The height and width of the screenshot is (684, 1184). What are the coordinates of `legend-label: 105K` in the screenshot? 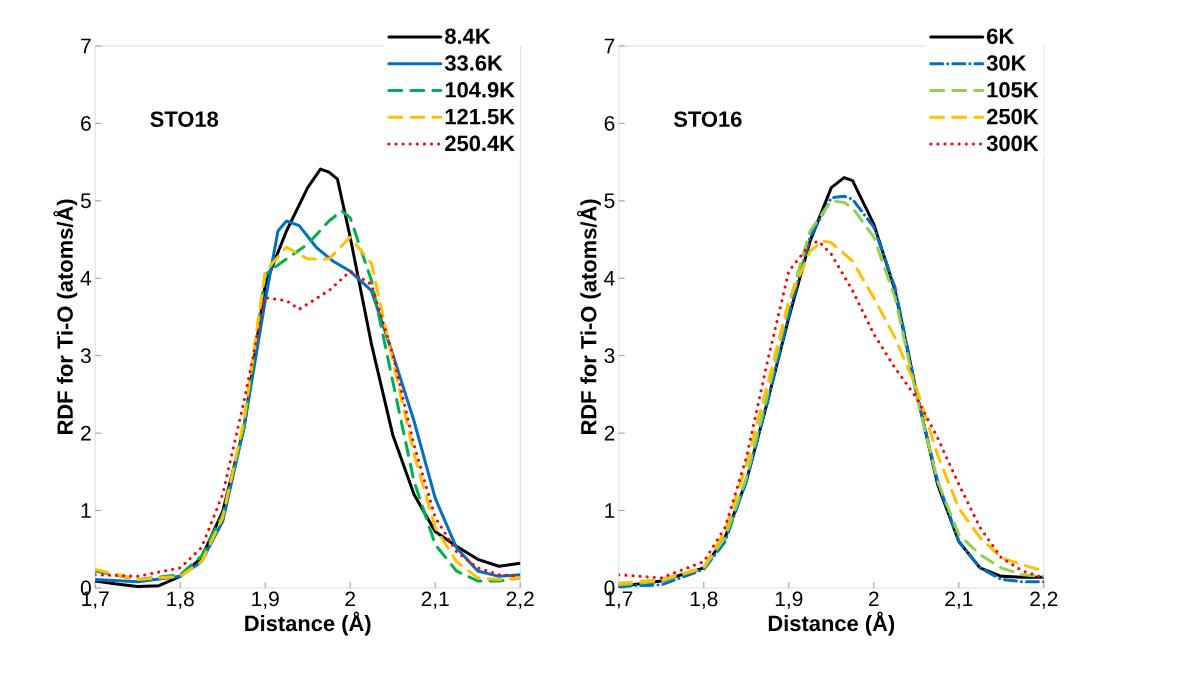 It's located at (1013, 90).